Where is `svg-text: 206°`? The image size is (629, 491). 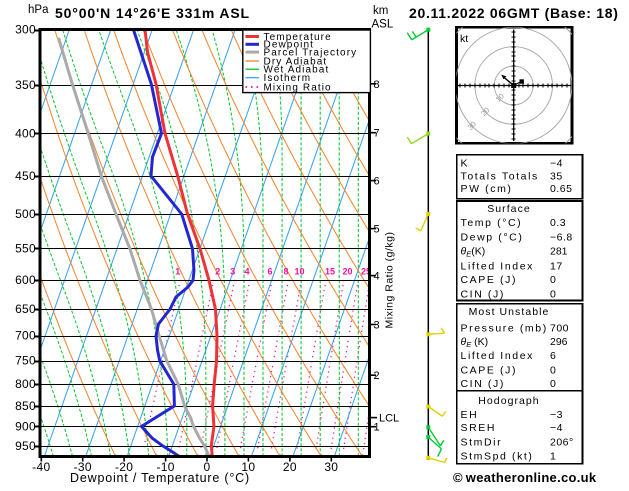 svg-text: 206° is located at coordinates (562, 442).